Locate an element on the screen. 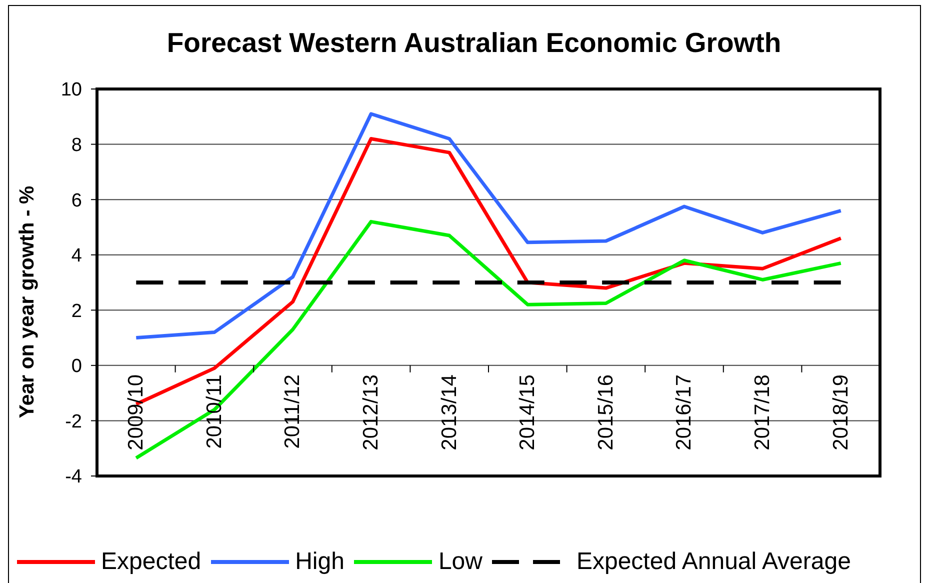 The image size is (926, 583). legend-label: Low is located at coordinates (460, 562).